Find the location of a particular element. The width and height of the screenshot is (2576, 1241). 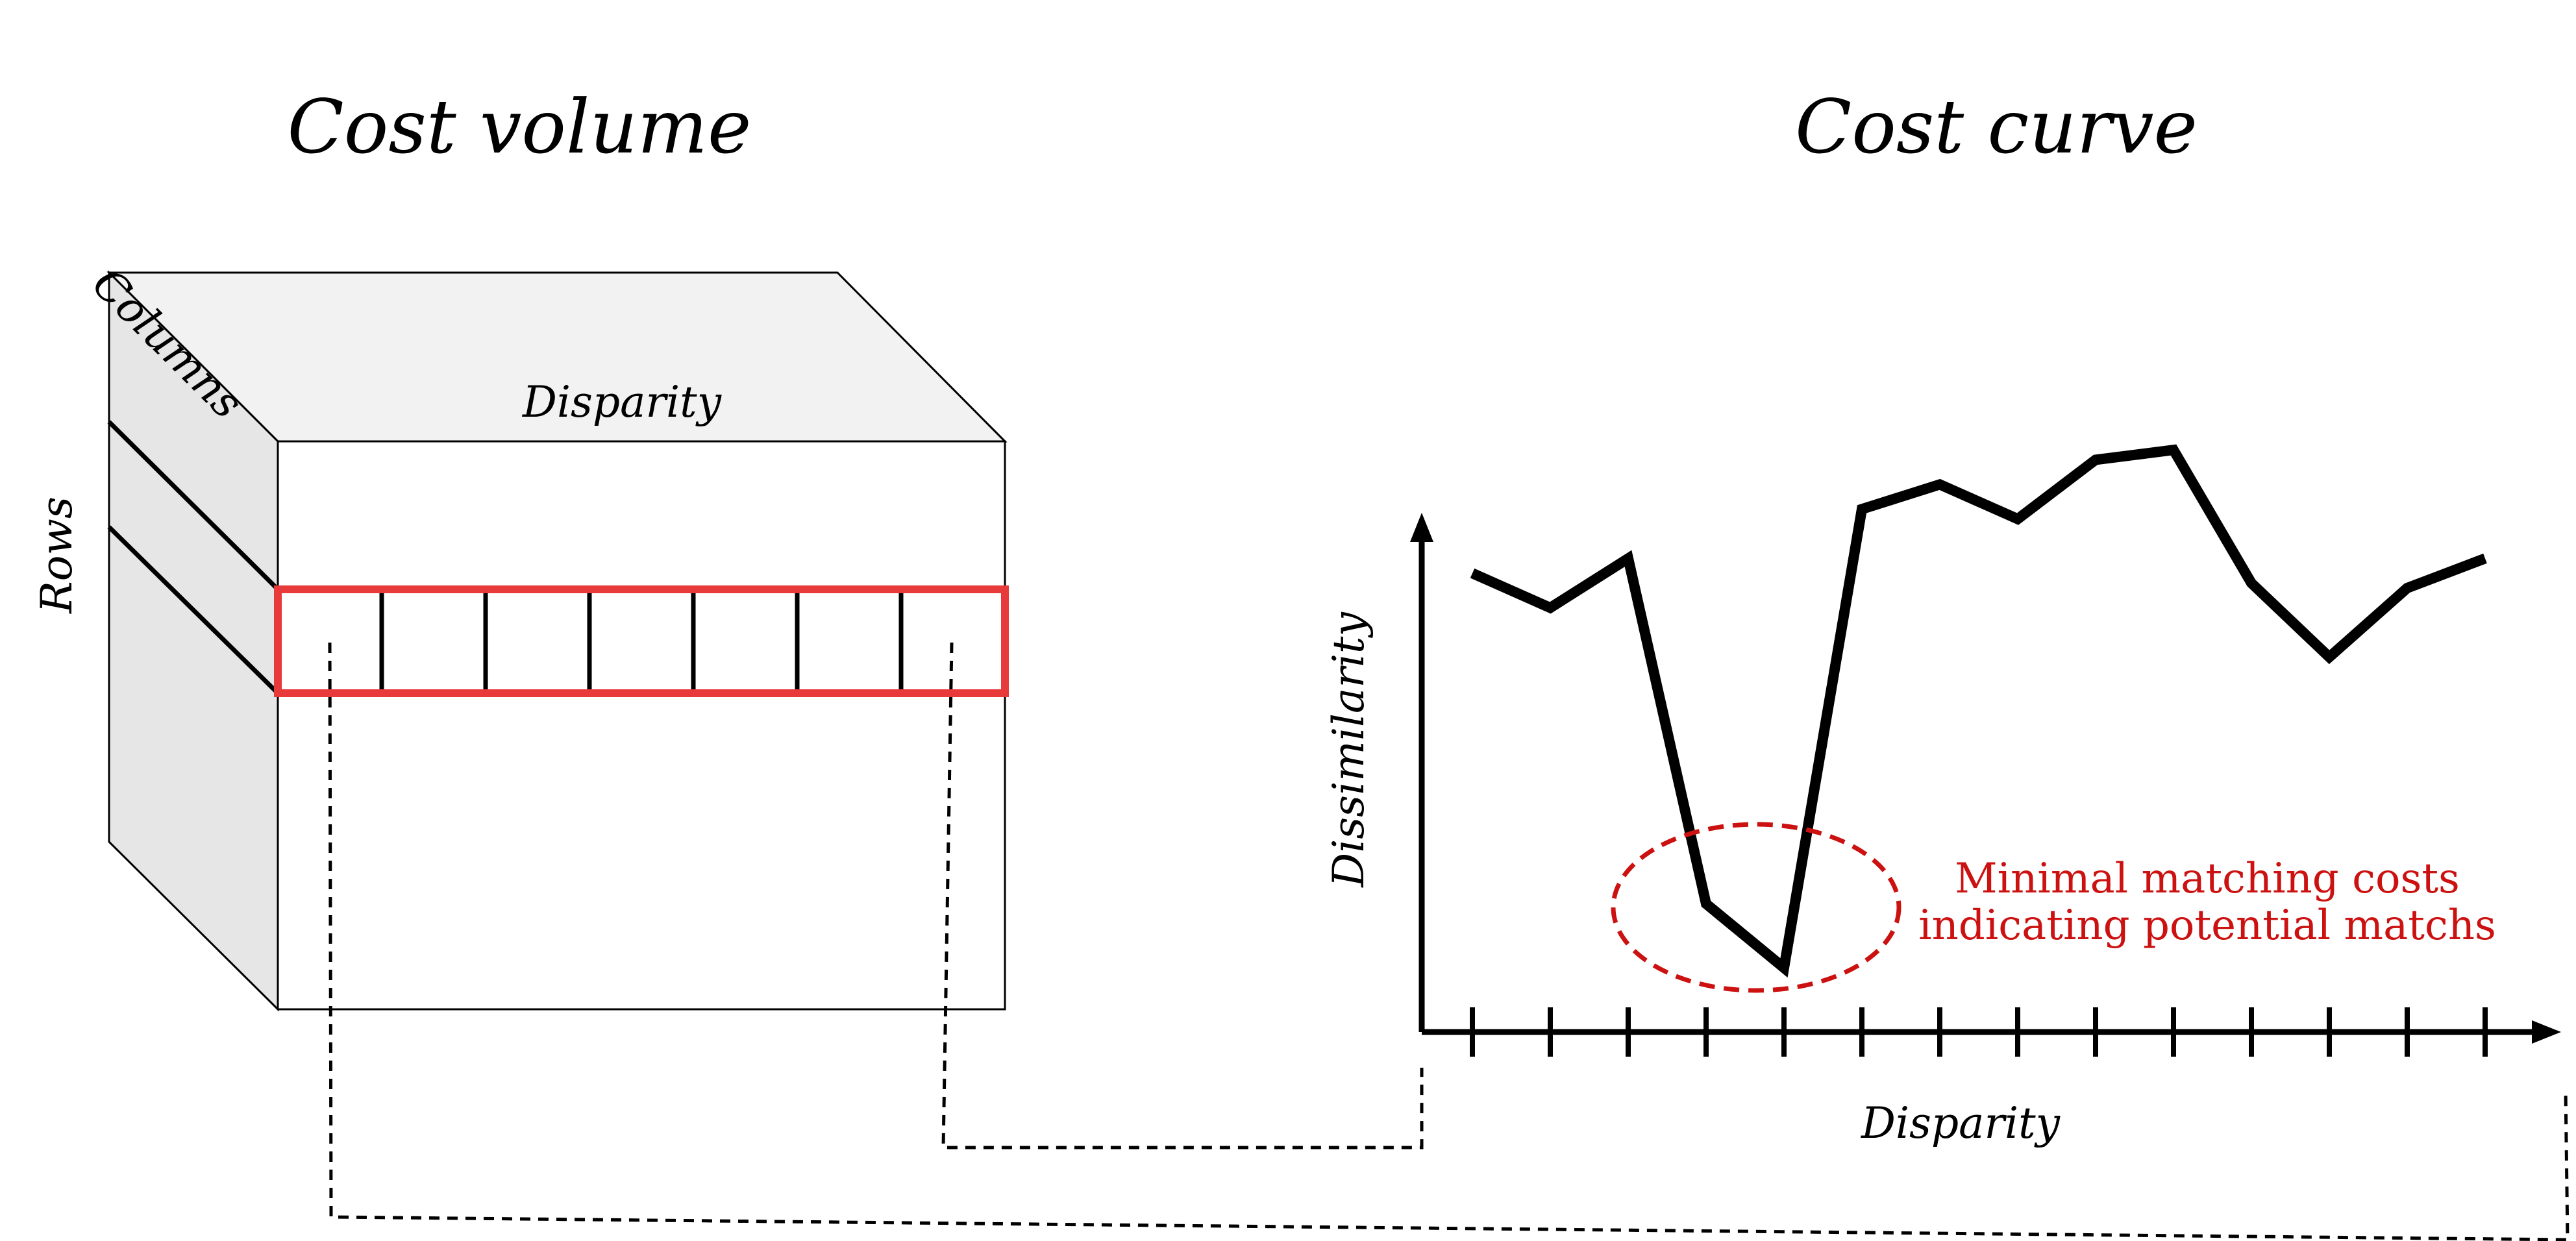

y-axis-label: Dissimilarity is located at coordinates (1349, 750).